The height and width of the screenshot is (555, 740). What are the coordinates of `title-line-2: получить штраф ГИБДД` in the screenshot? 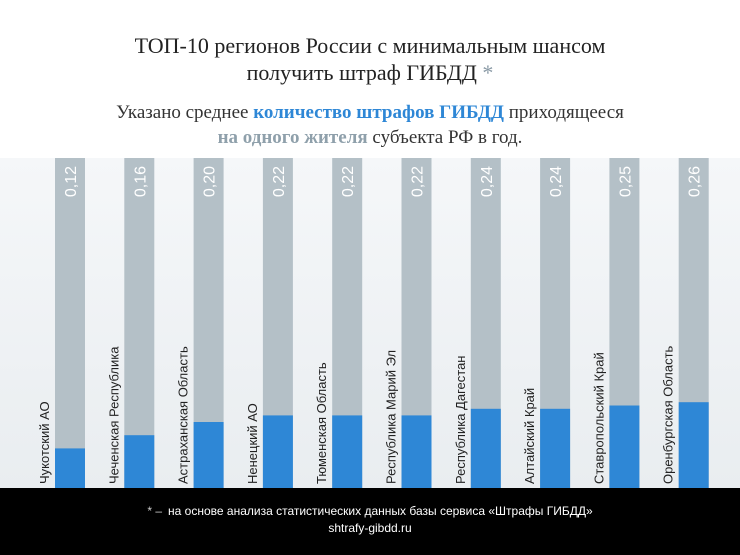 It's located at (361, 72).